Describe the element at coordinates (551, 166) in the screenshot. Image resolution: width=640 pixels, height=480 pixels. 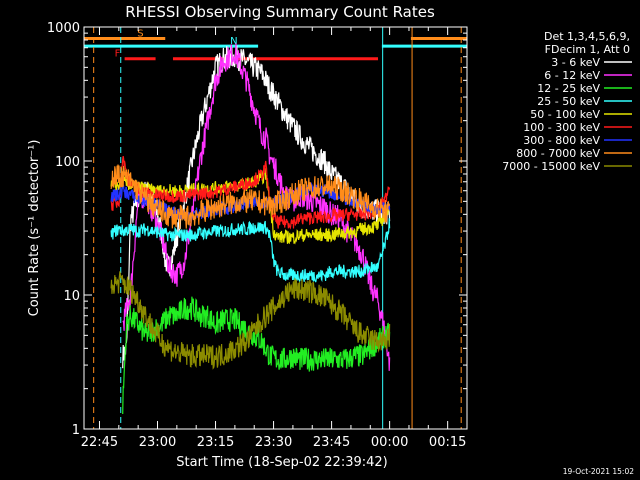
I see `legend-label: 7000 - 15000 keV` at that location.